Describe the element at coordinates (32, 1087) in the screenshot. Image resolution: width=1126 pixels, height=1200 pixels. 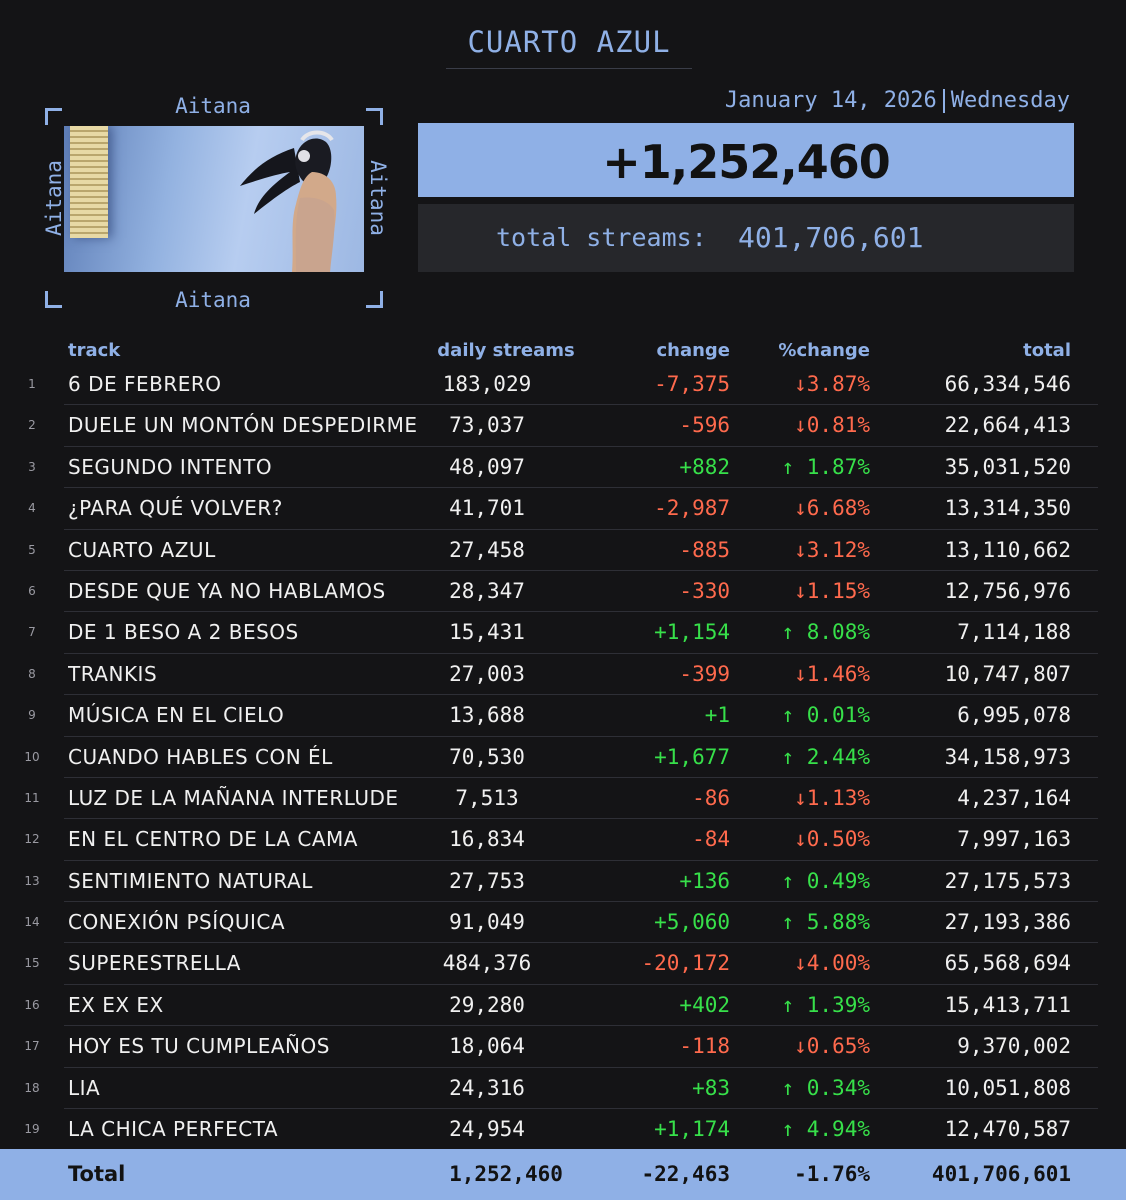
I see `track-number: 18` at that location.